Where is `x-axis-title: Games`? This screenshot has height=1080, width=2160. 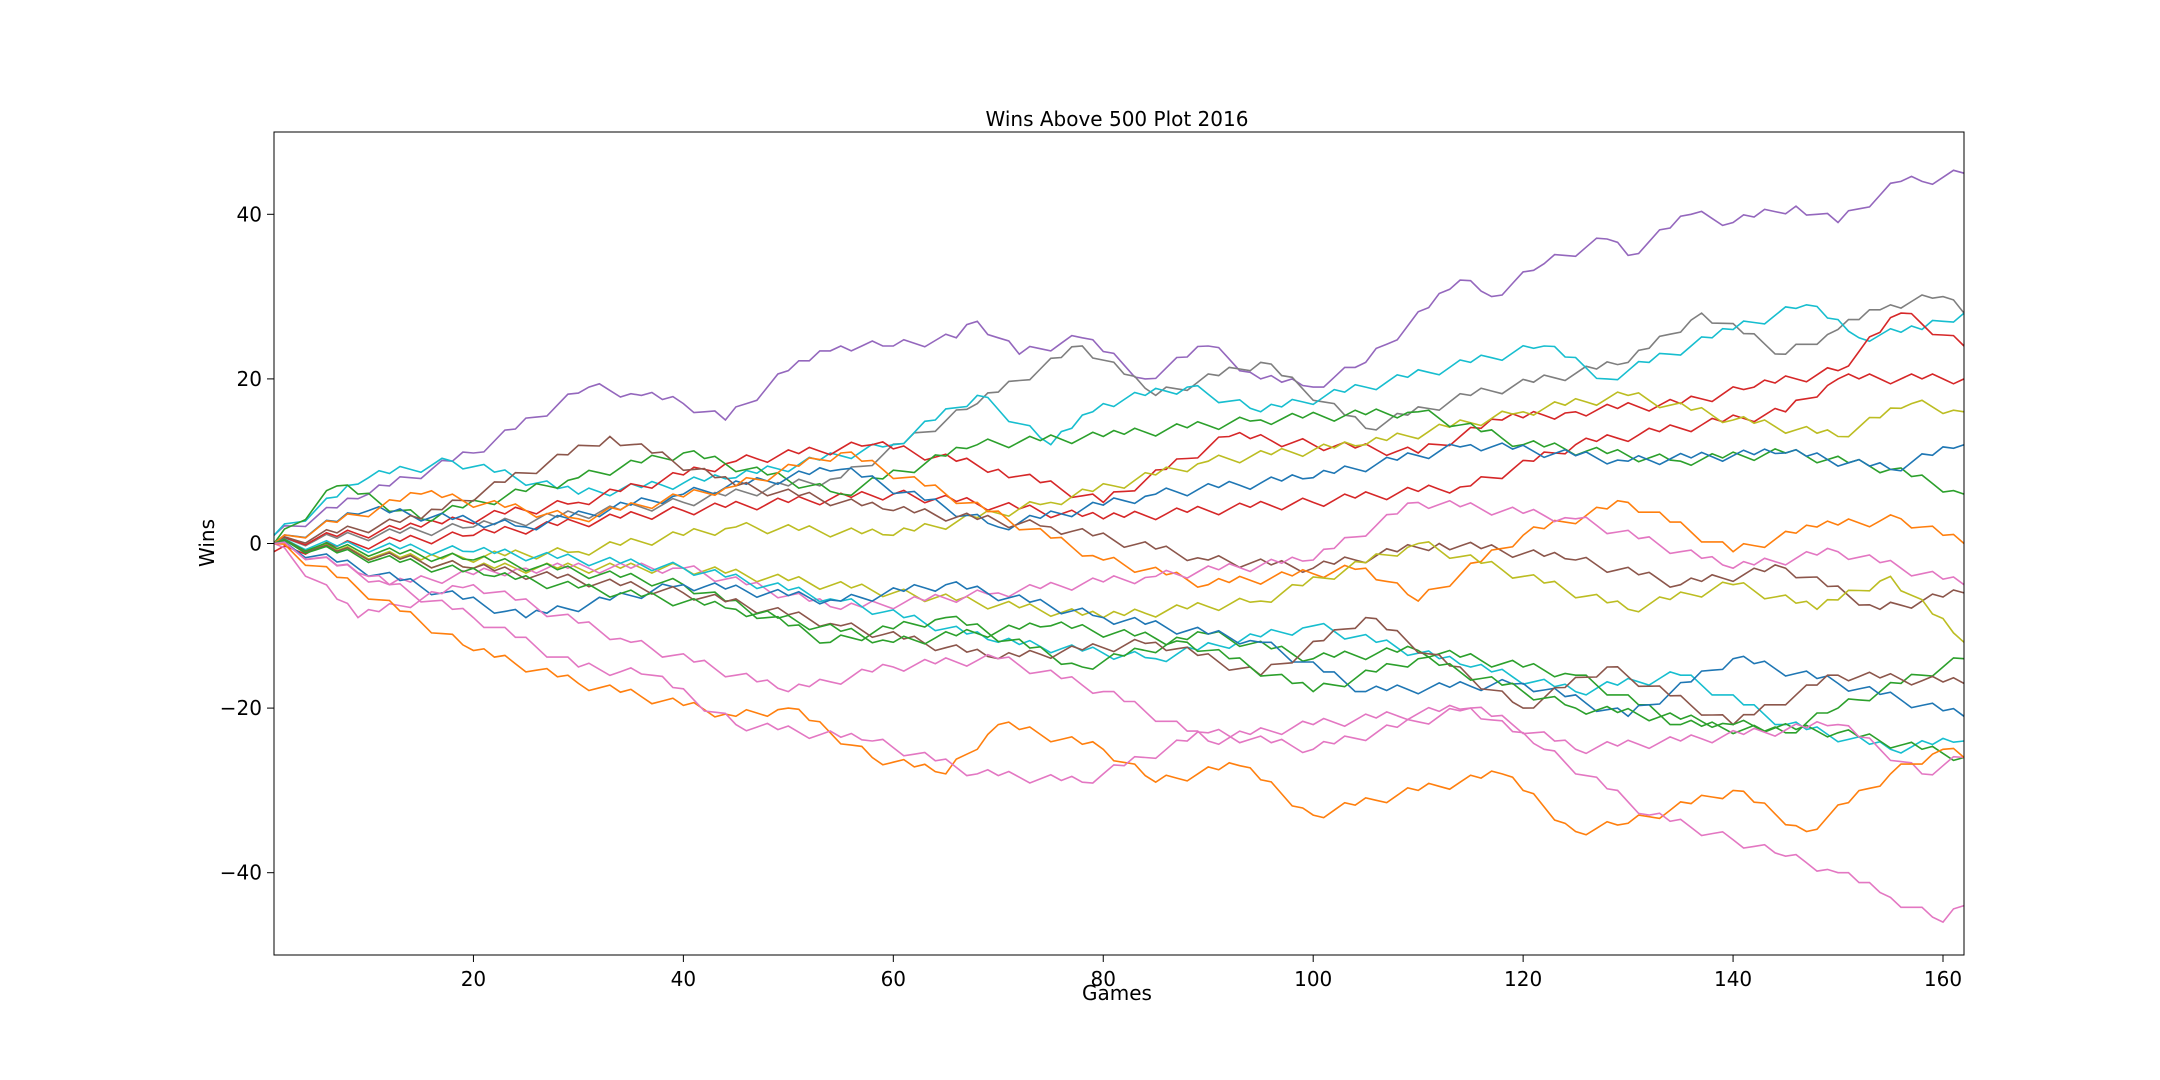
x-axis-title: Games is located at coordinates (1117, 993).